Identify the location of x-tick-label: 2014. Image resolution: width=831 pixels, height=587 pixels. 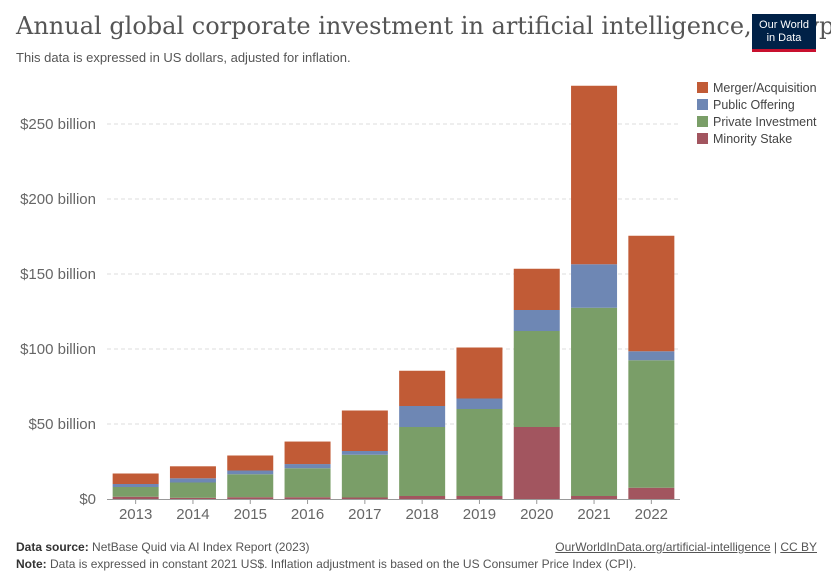
(192, 514).